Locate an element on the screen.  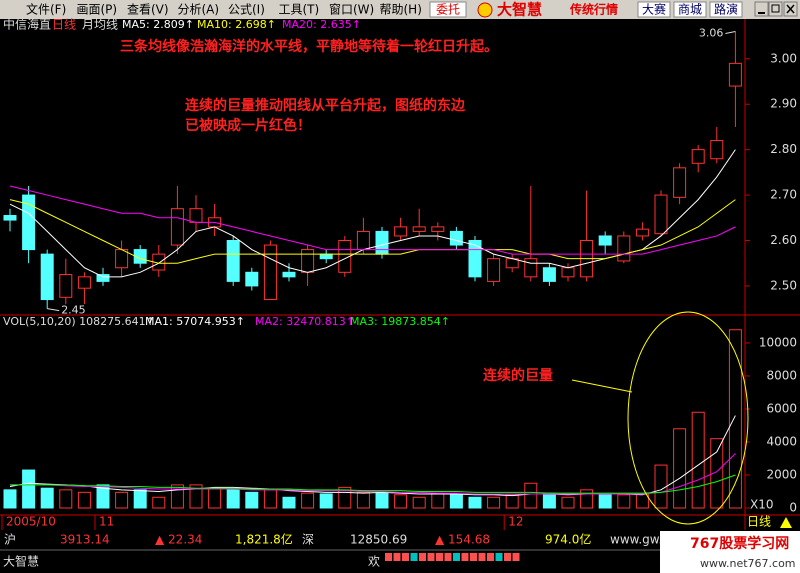
watermark-url: www.net767.com is located at coordinates (748, 563).